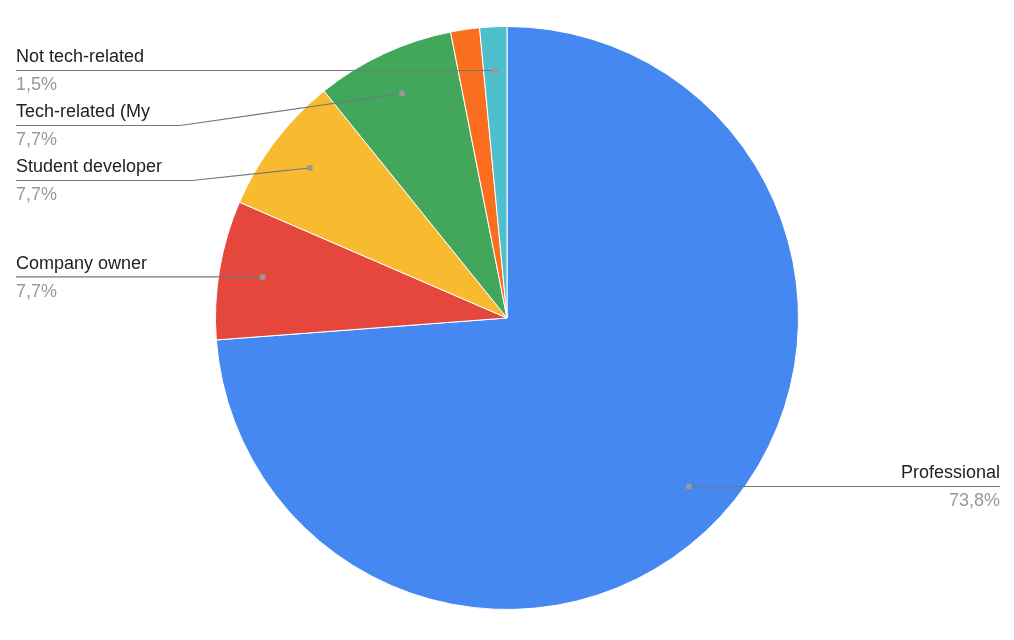 The width and height of the screenshot is (1014, 640). What do you see at coordinates (83, 111) in the screenshot?
I see `slice-label: Tech-related (My` at bounding box center [83, 111].